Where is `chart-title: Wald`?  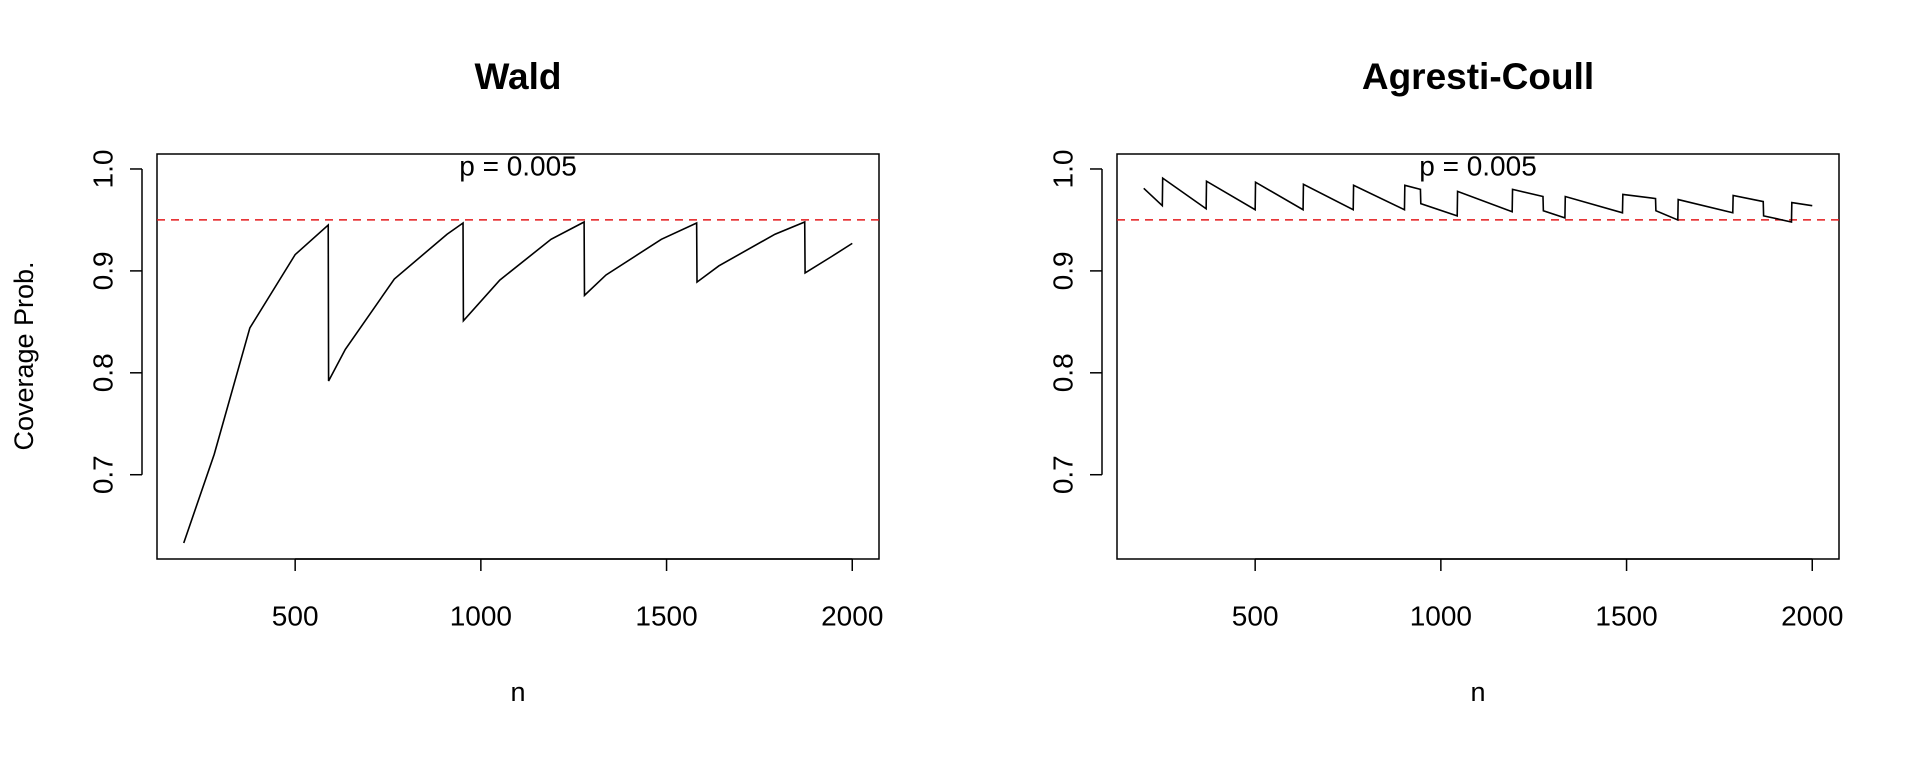
chart-title: Wald is located at coordinates (517, 76).